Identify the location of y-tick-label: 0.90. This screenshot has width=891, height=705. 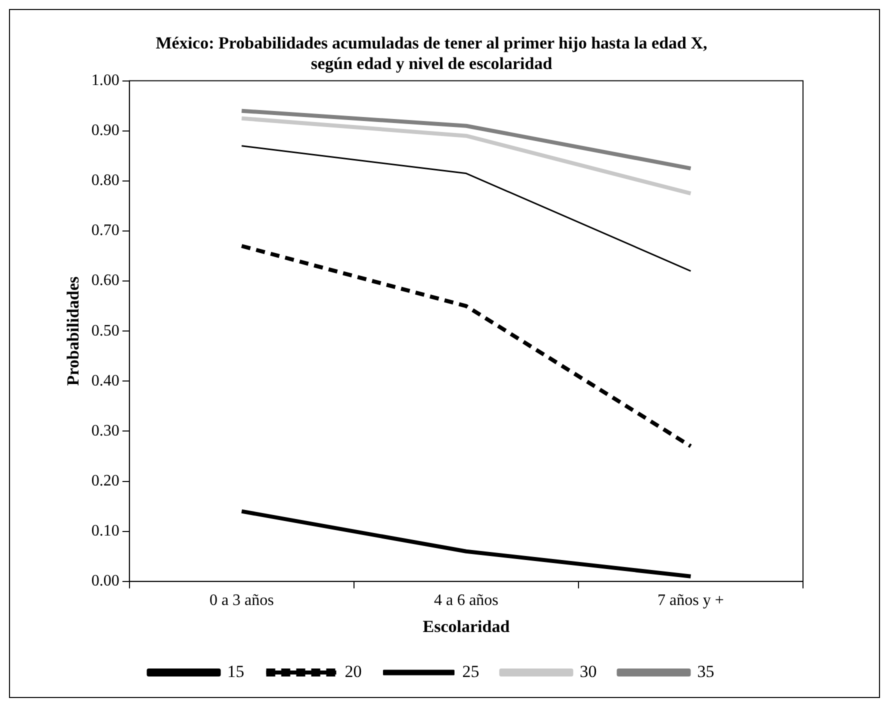
(105, 131).